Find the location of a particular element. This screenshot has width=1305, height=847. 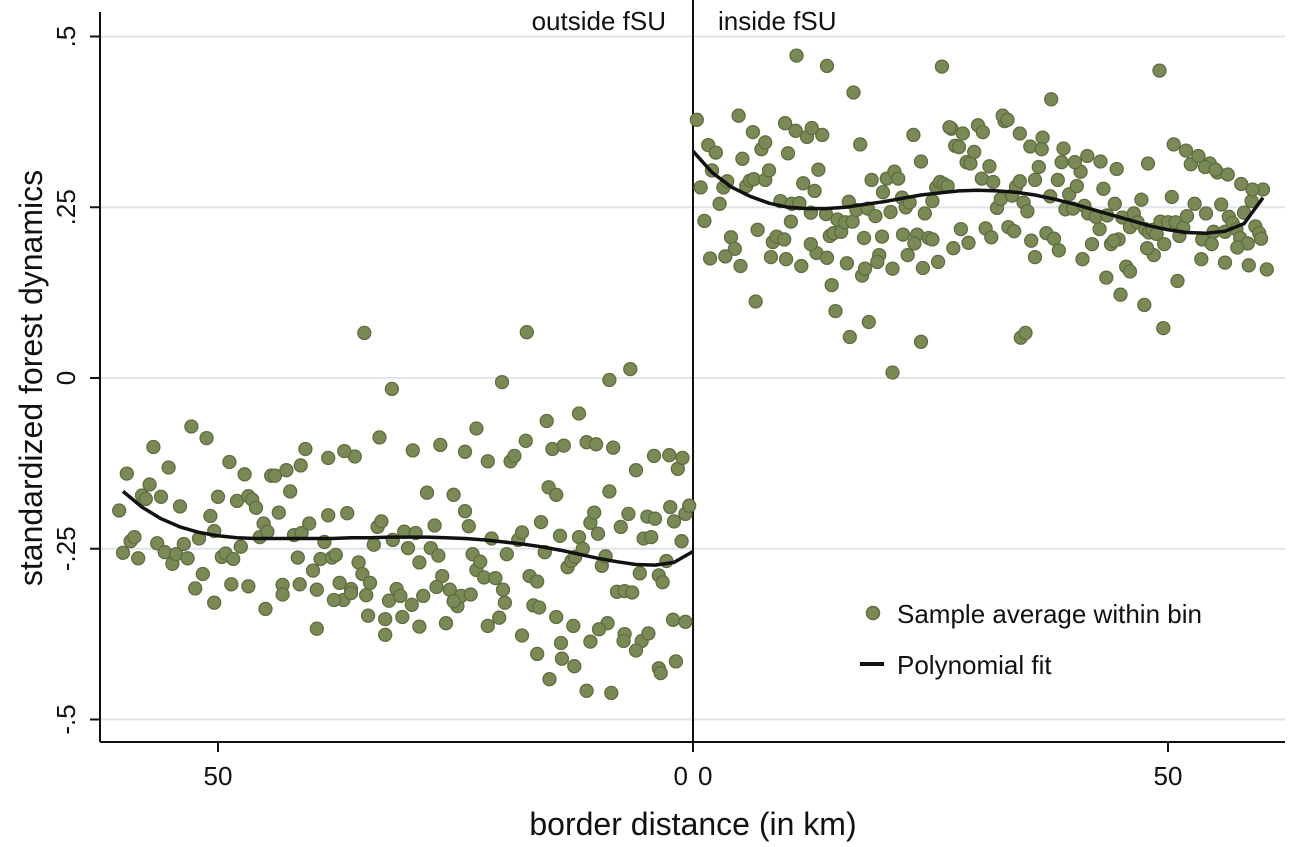

x-tick-label: 0 is located at coordinates (681, 776).